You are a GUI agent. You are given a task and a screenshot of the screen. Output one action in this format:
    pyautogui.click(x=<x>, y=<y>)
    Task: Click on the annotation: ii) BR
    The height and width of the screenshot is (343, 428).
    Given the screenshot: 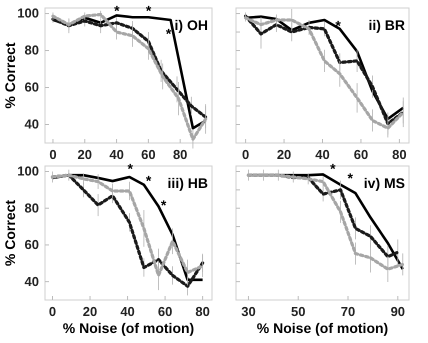 What is the action you would take?
    pyautogui.click(x=386, y=25)
    